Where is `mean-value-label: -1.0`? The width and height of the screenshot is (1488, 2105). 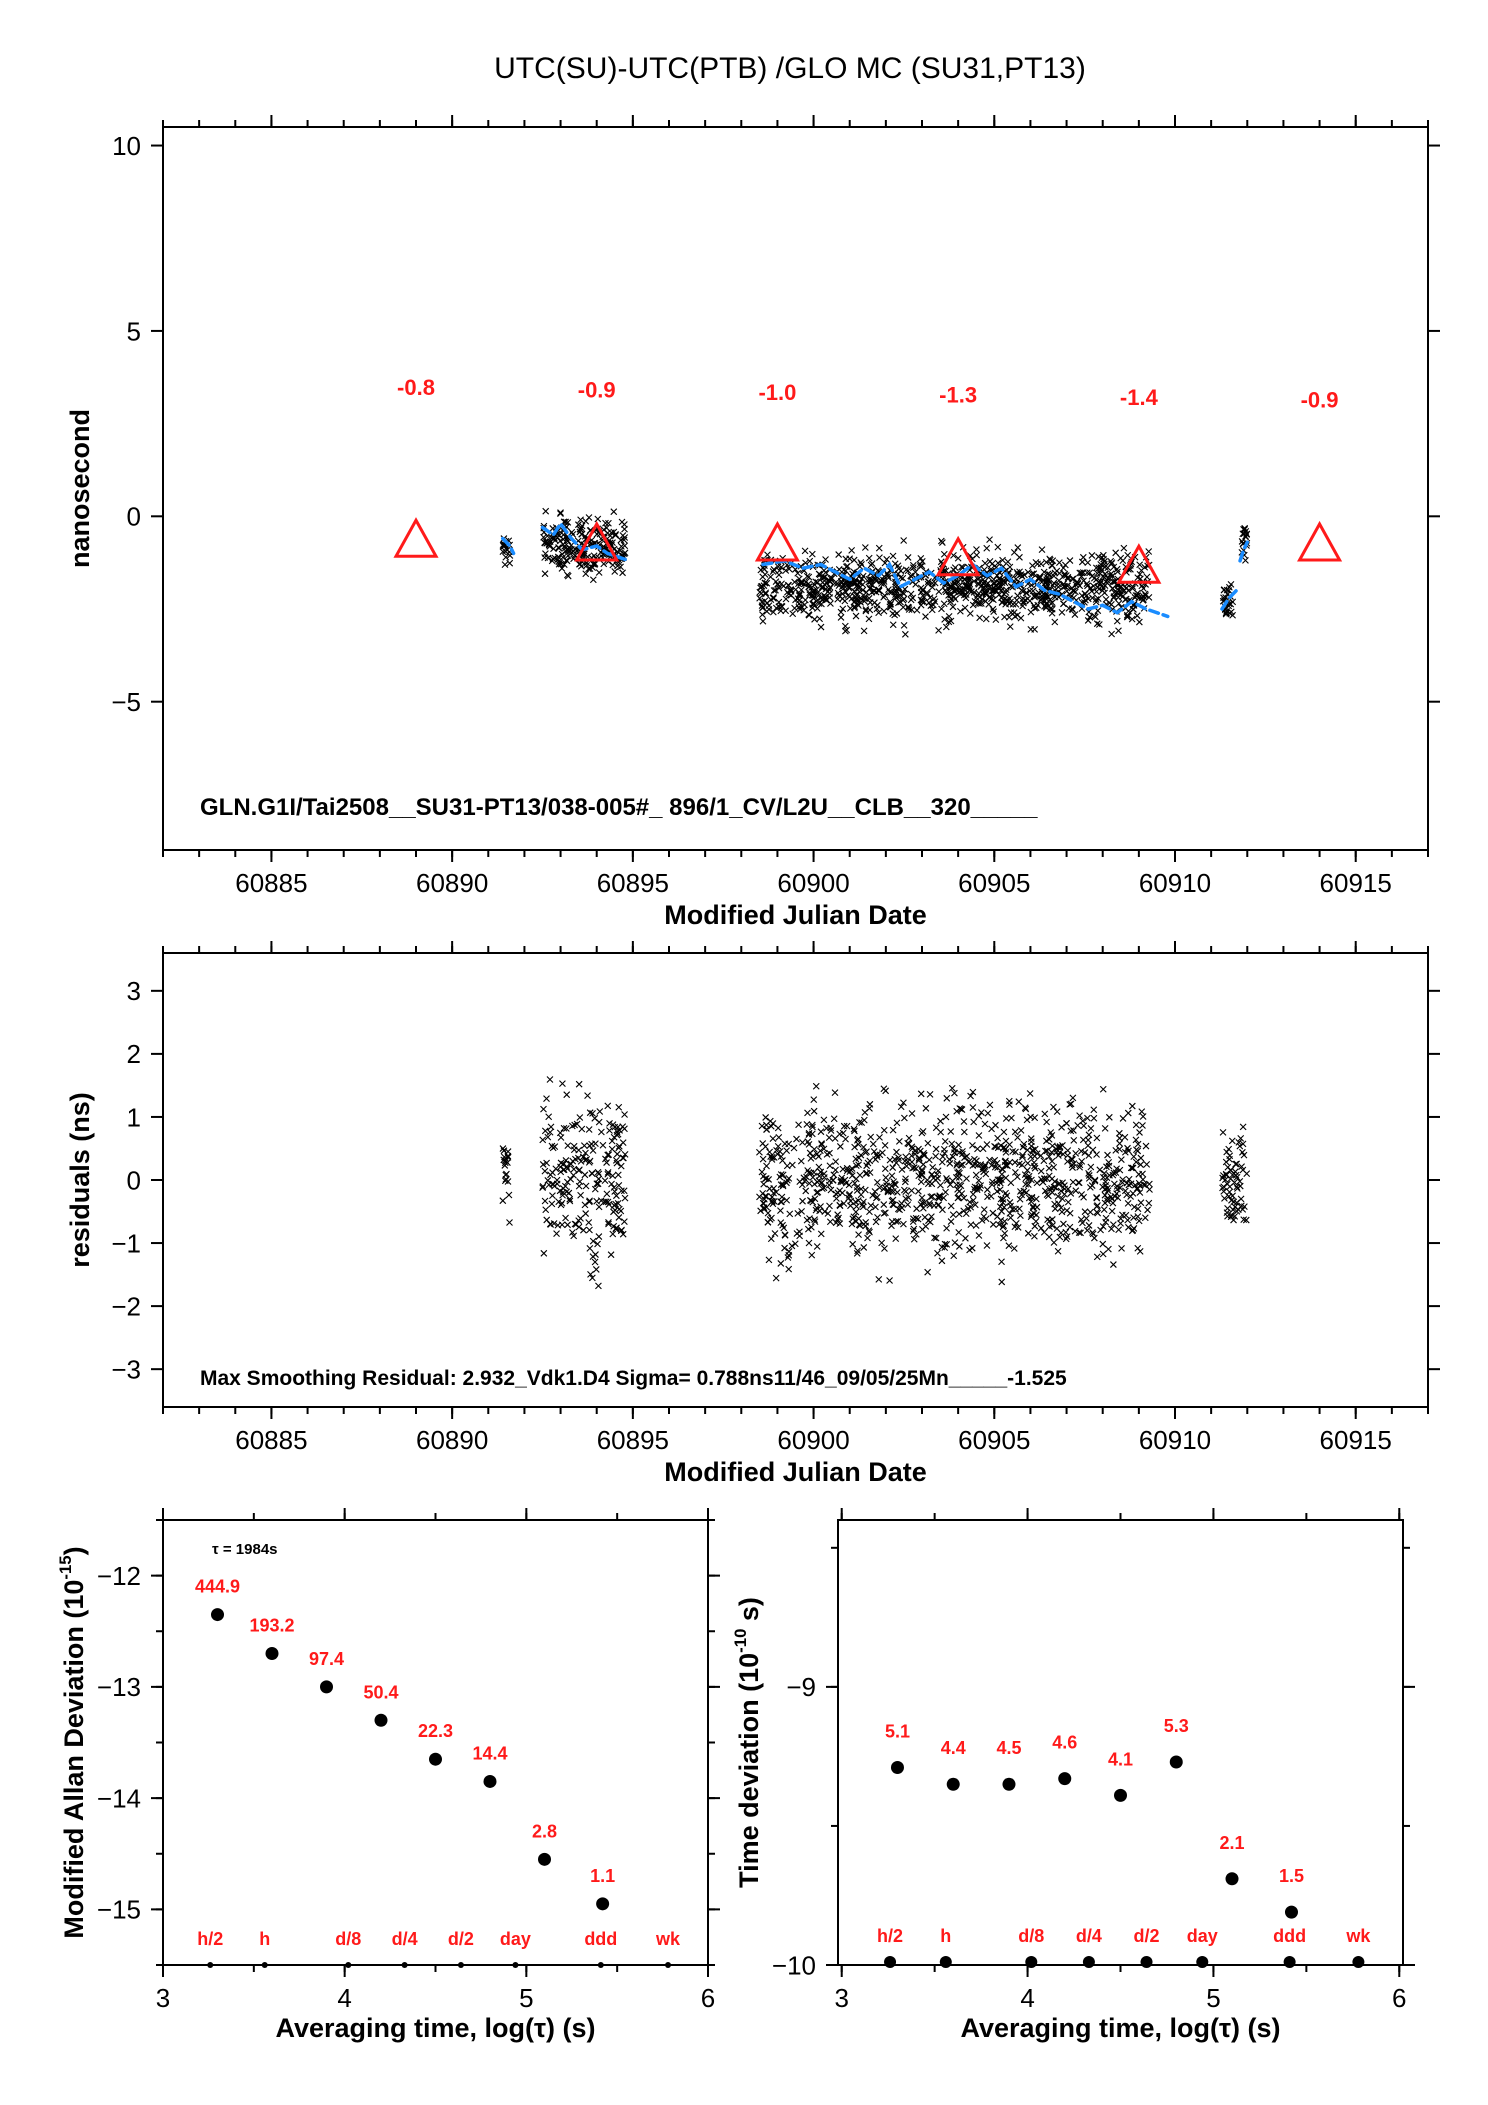
mean-value-label: -1.0 is located at coordinates (777, 392).